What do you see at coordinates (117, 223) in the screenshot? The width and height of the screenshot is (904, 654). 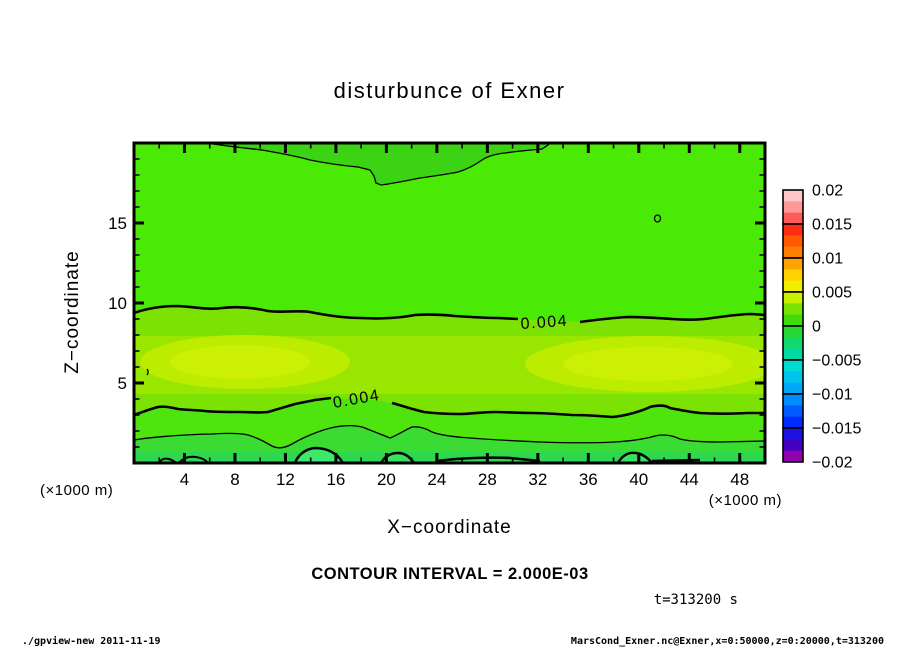 I see `y-tick-label: 15` at bounding box center [117, 223].